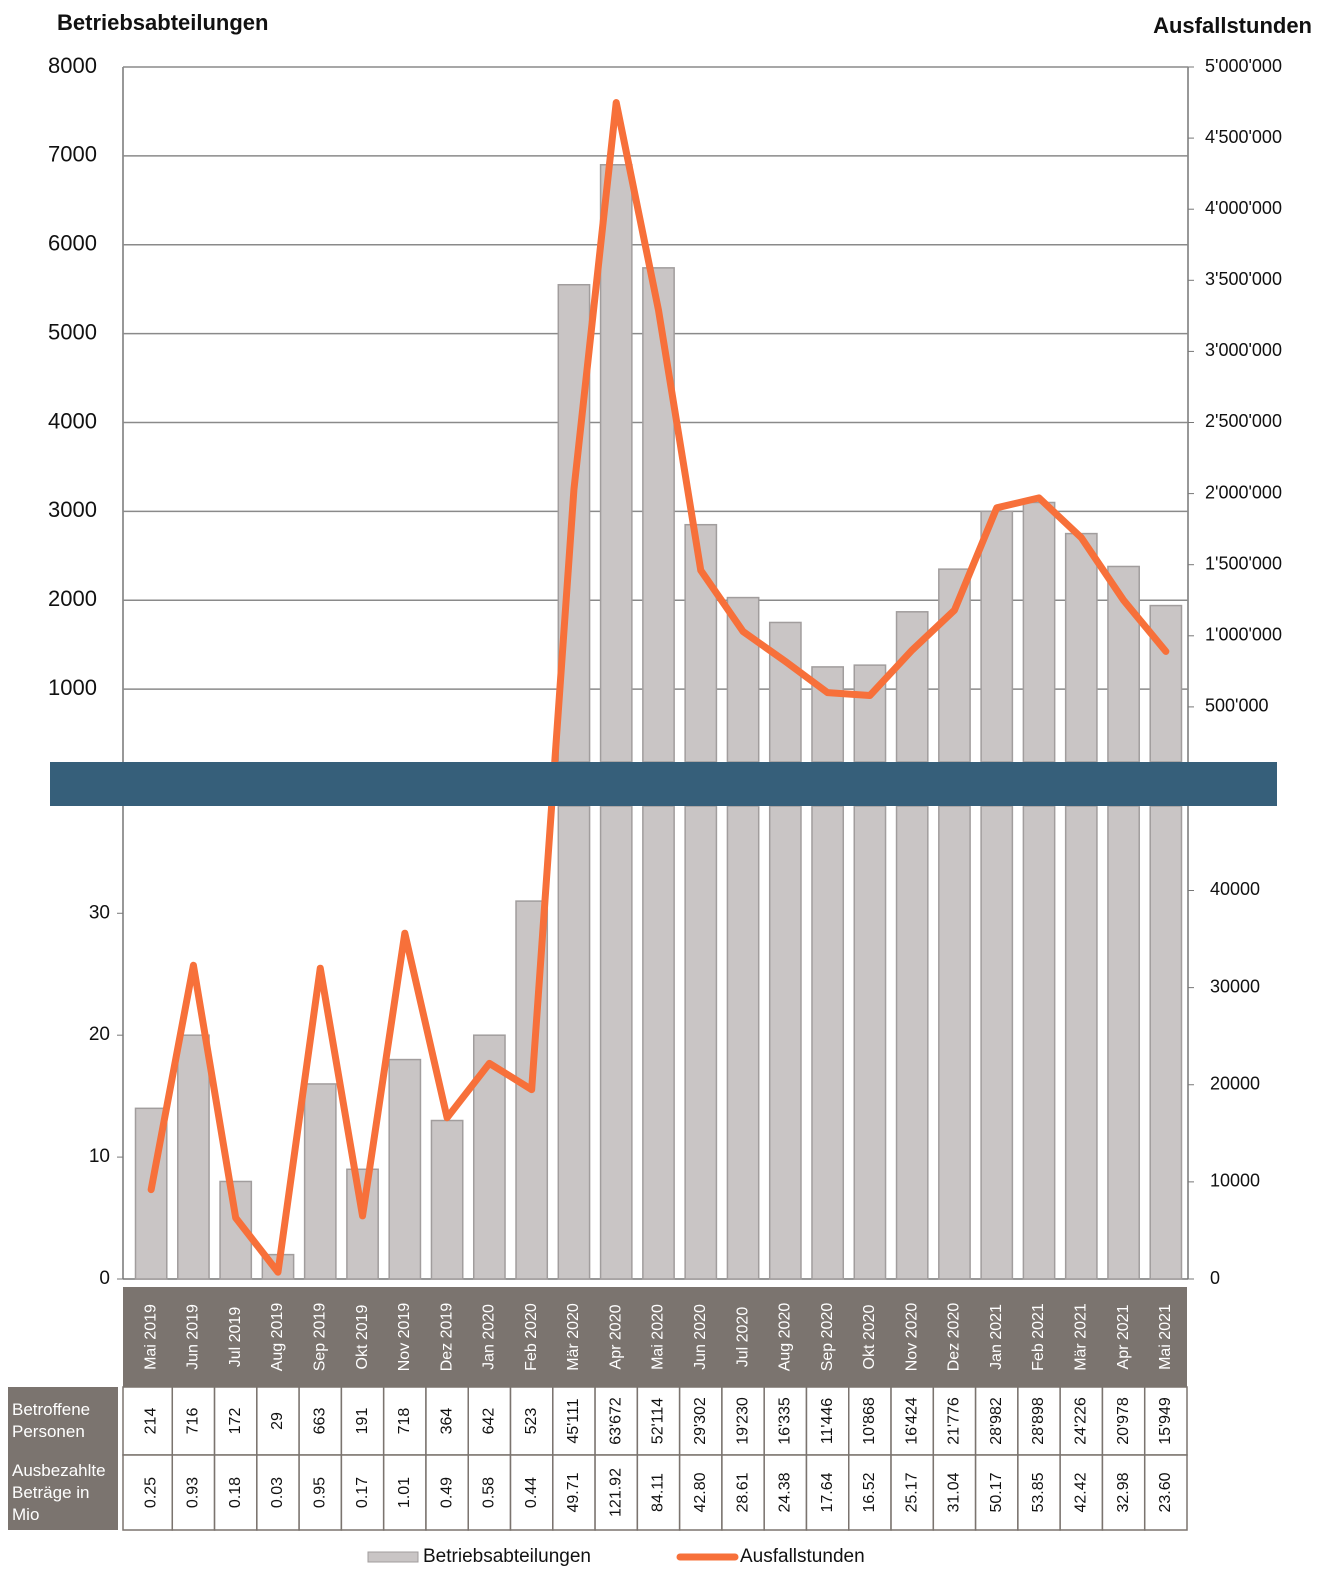 The height and width of the screenshot is (1581, 1338). What do you see at coordinates (1038, 1421) in the screenshot?
I see `table-value: 28'898` at bounding box center [1038, 1421].